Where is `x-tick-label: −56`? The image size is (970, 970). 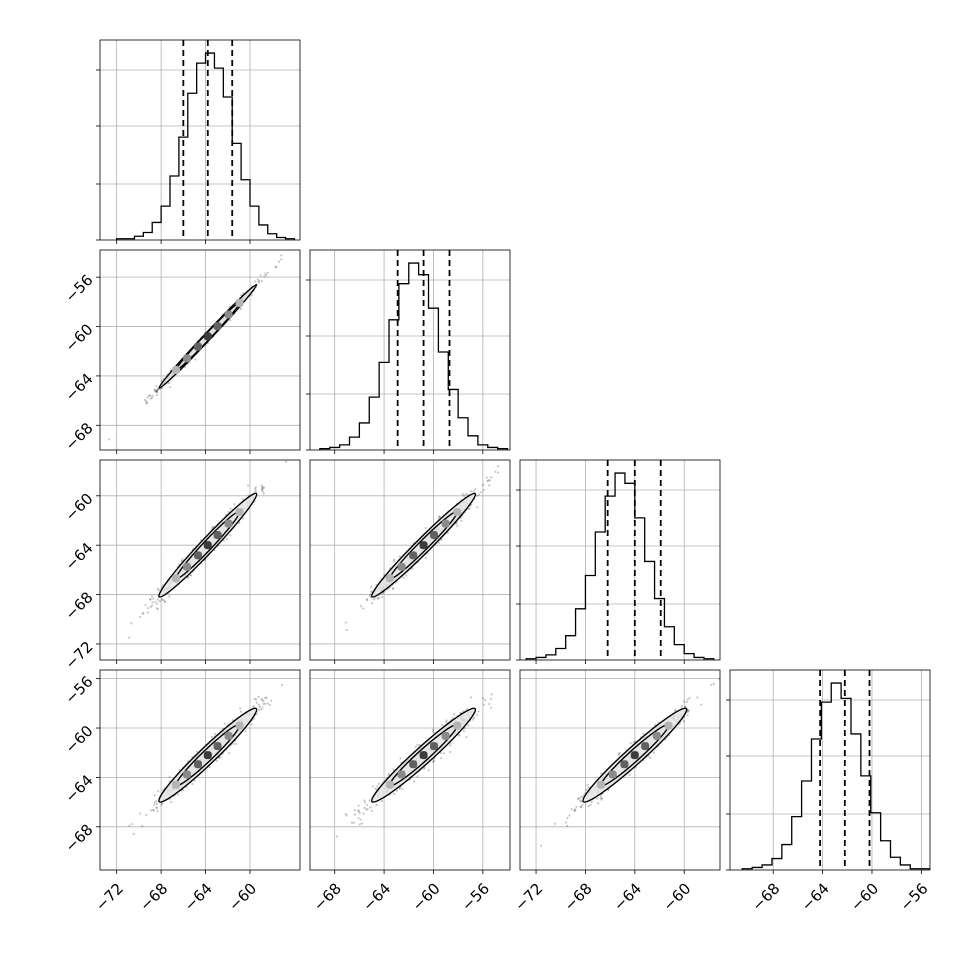 x-tick-label: −56 is located at coordinates (913, 897).